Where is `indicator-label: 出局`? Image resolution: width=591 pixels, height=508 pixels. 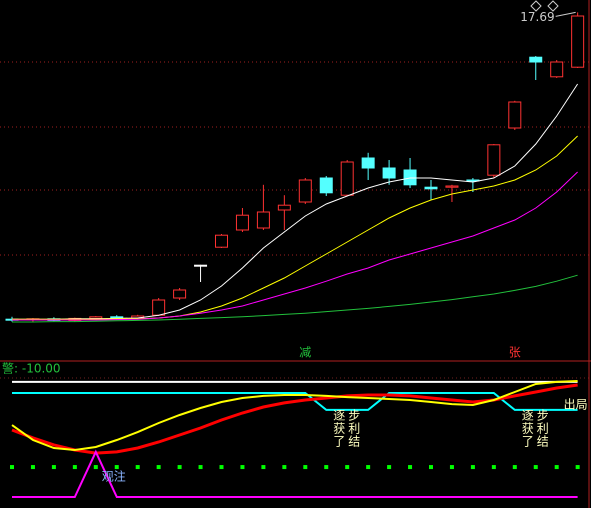
indicator-label: 出局 is located at coordinates (576, 405).